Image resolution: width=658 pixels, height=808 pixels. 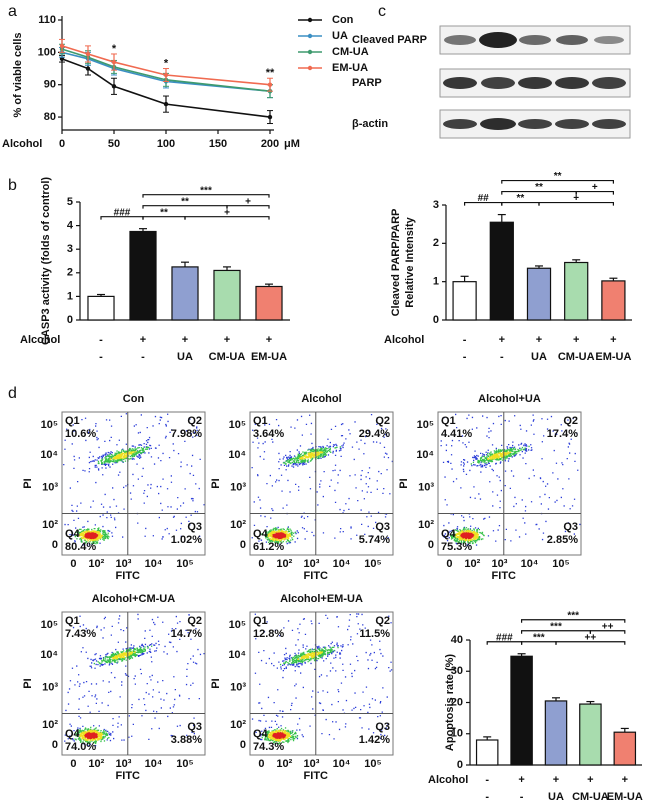 I want to click on significance: ++, so click(x=608, y=626).